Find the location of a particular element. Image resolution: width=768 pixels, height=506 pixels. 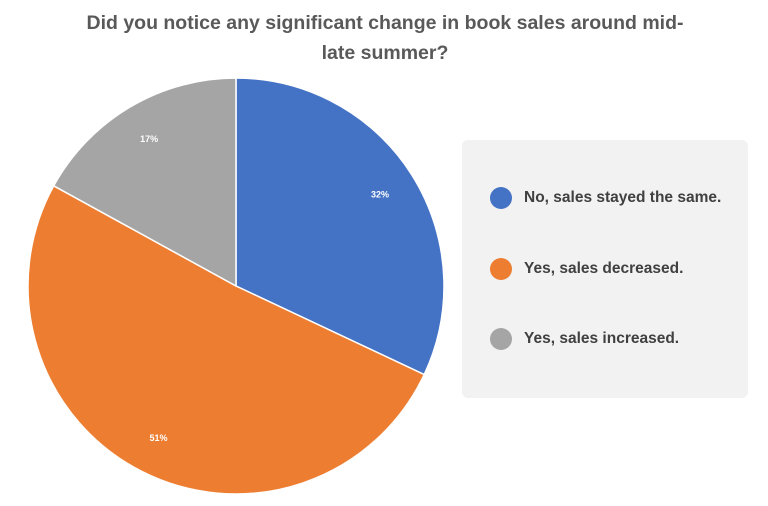

chart-title-line-2: late summer? is located at coordinates (385, 53).